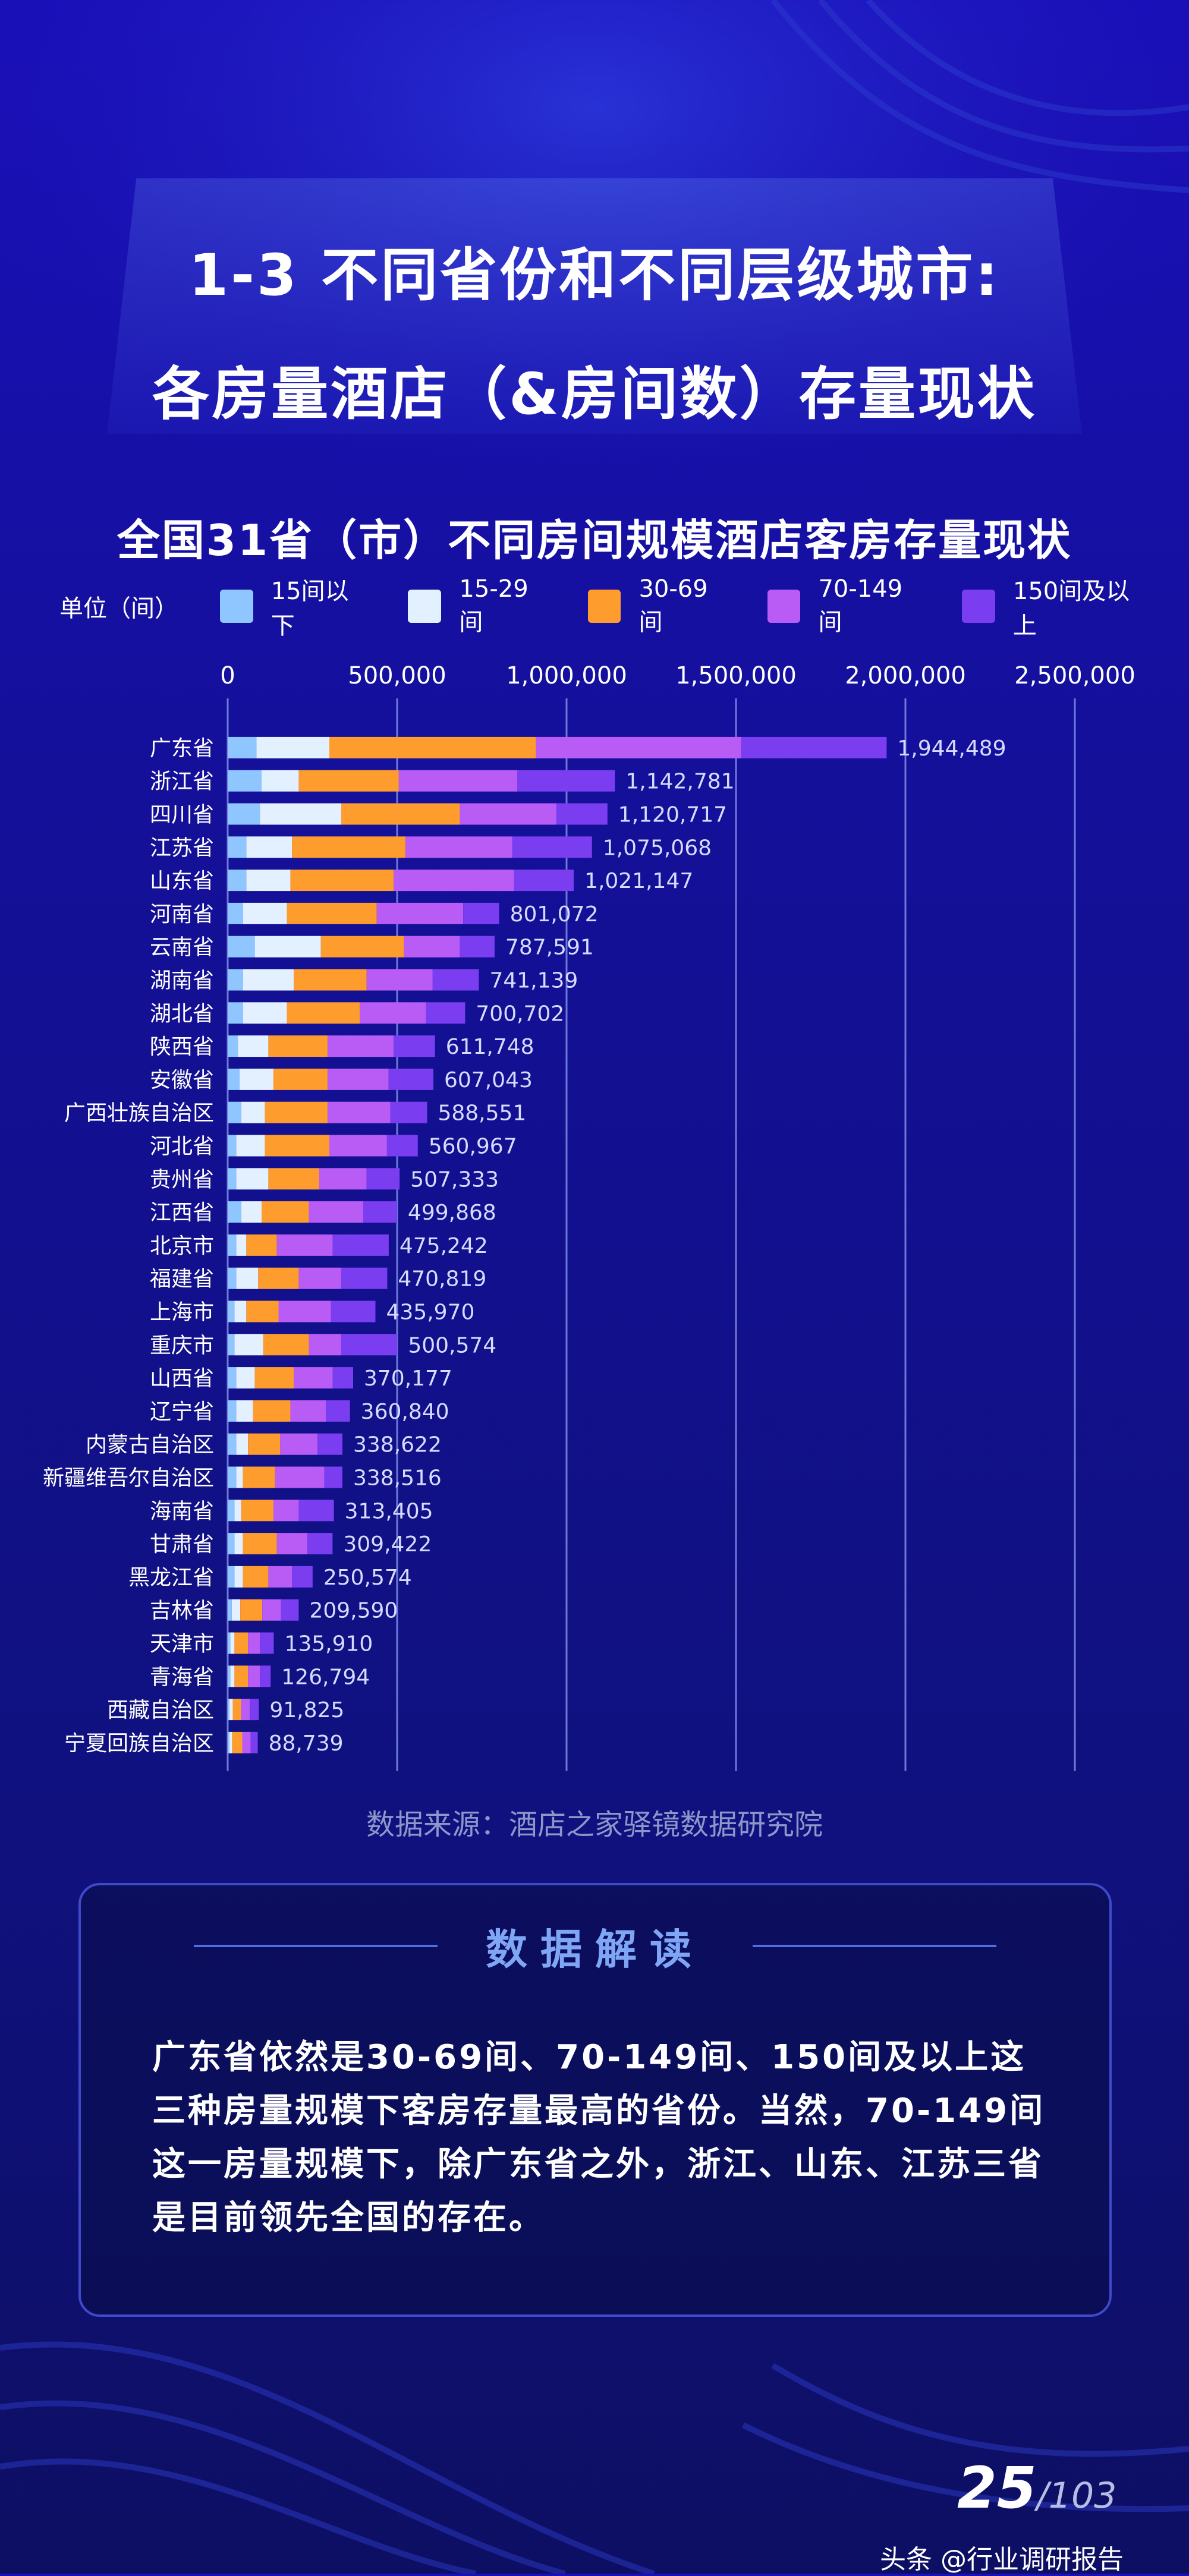 The width and height of the screenshot is (1189, 2576). I want to click on legend-item-4: 70-149间, so click(846, 606).